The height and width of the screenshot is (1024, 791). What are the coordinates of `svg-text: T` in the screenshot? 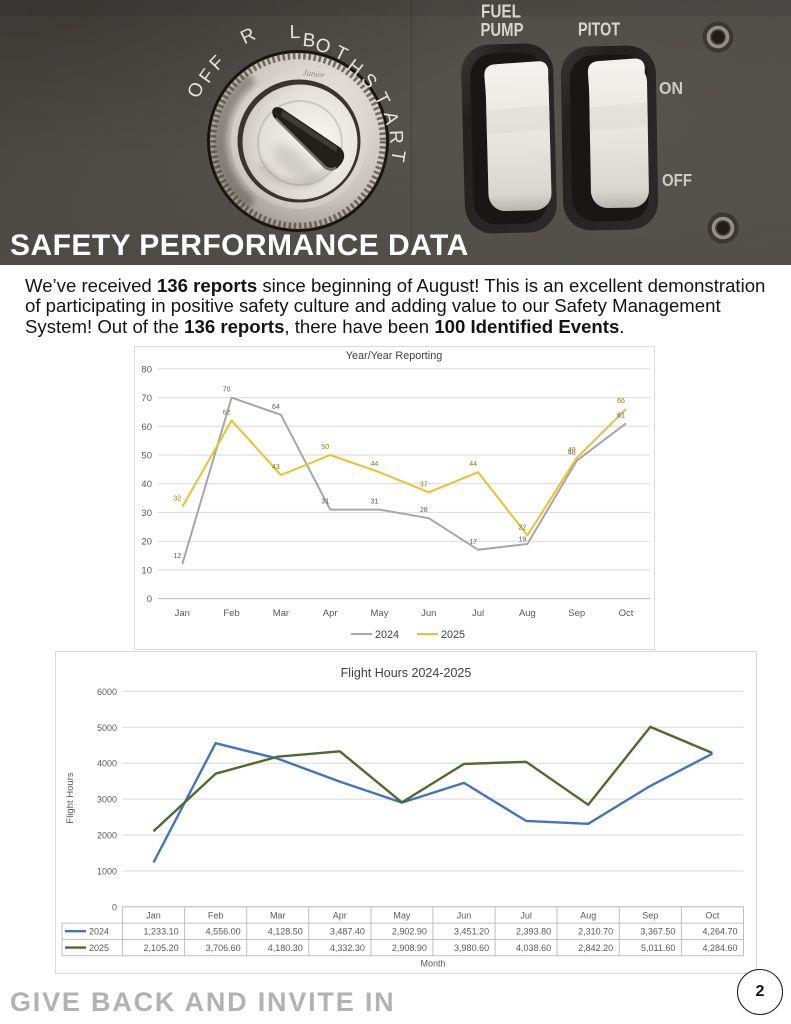 It's located at (397, 156).